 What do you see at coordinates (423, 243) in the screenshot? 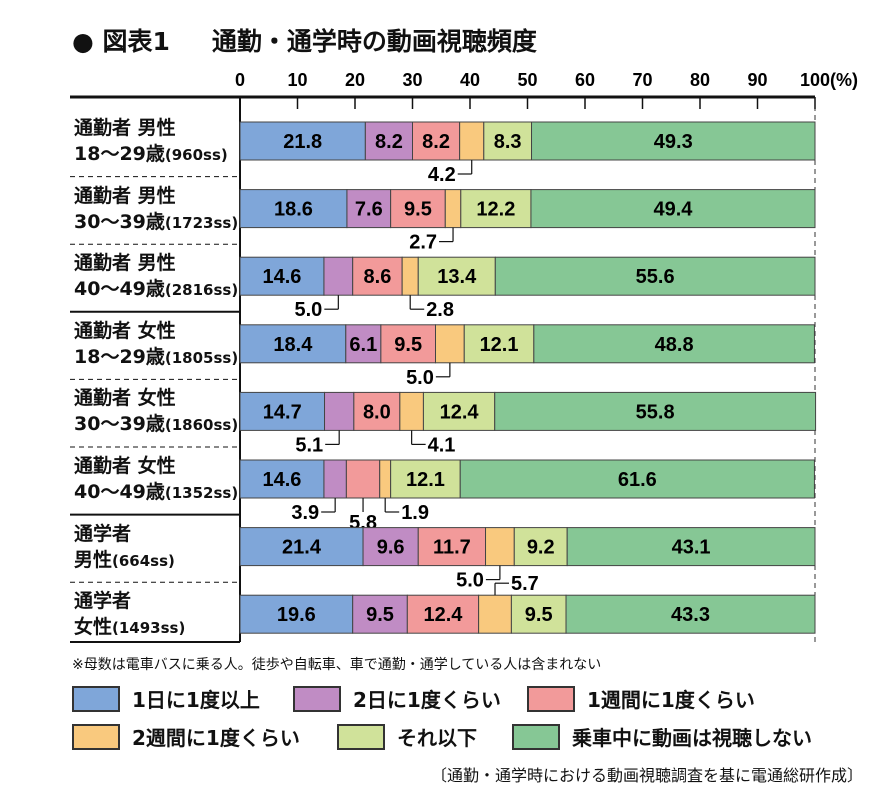
I see `data-label-outside: 2.7` at bounding box center [423, 243].